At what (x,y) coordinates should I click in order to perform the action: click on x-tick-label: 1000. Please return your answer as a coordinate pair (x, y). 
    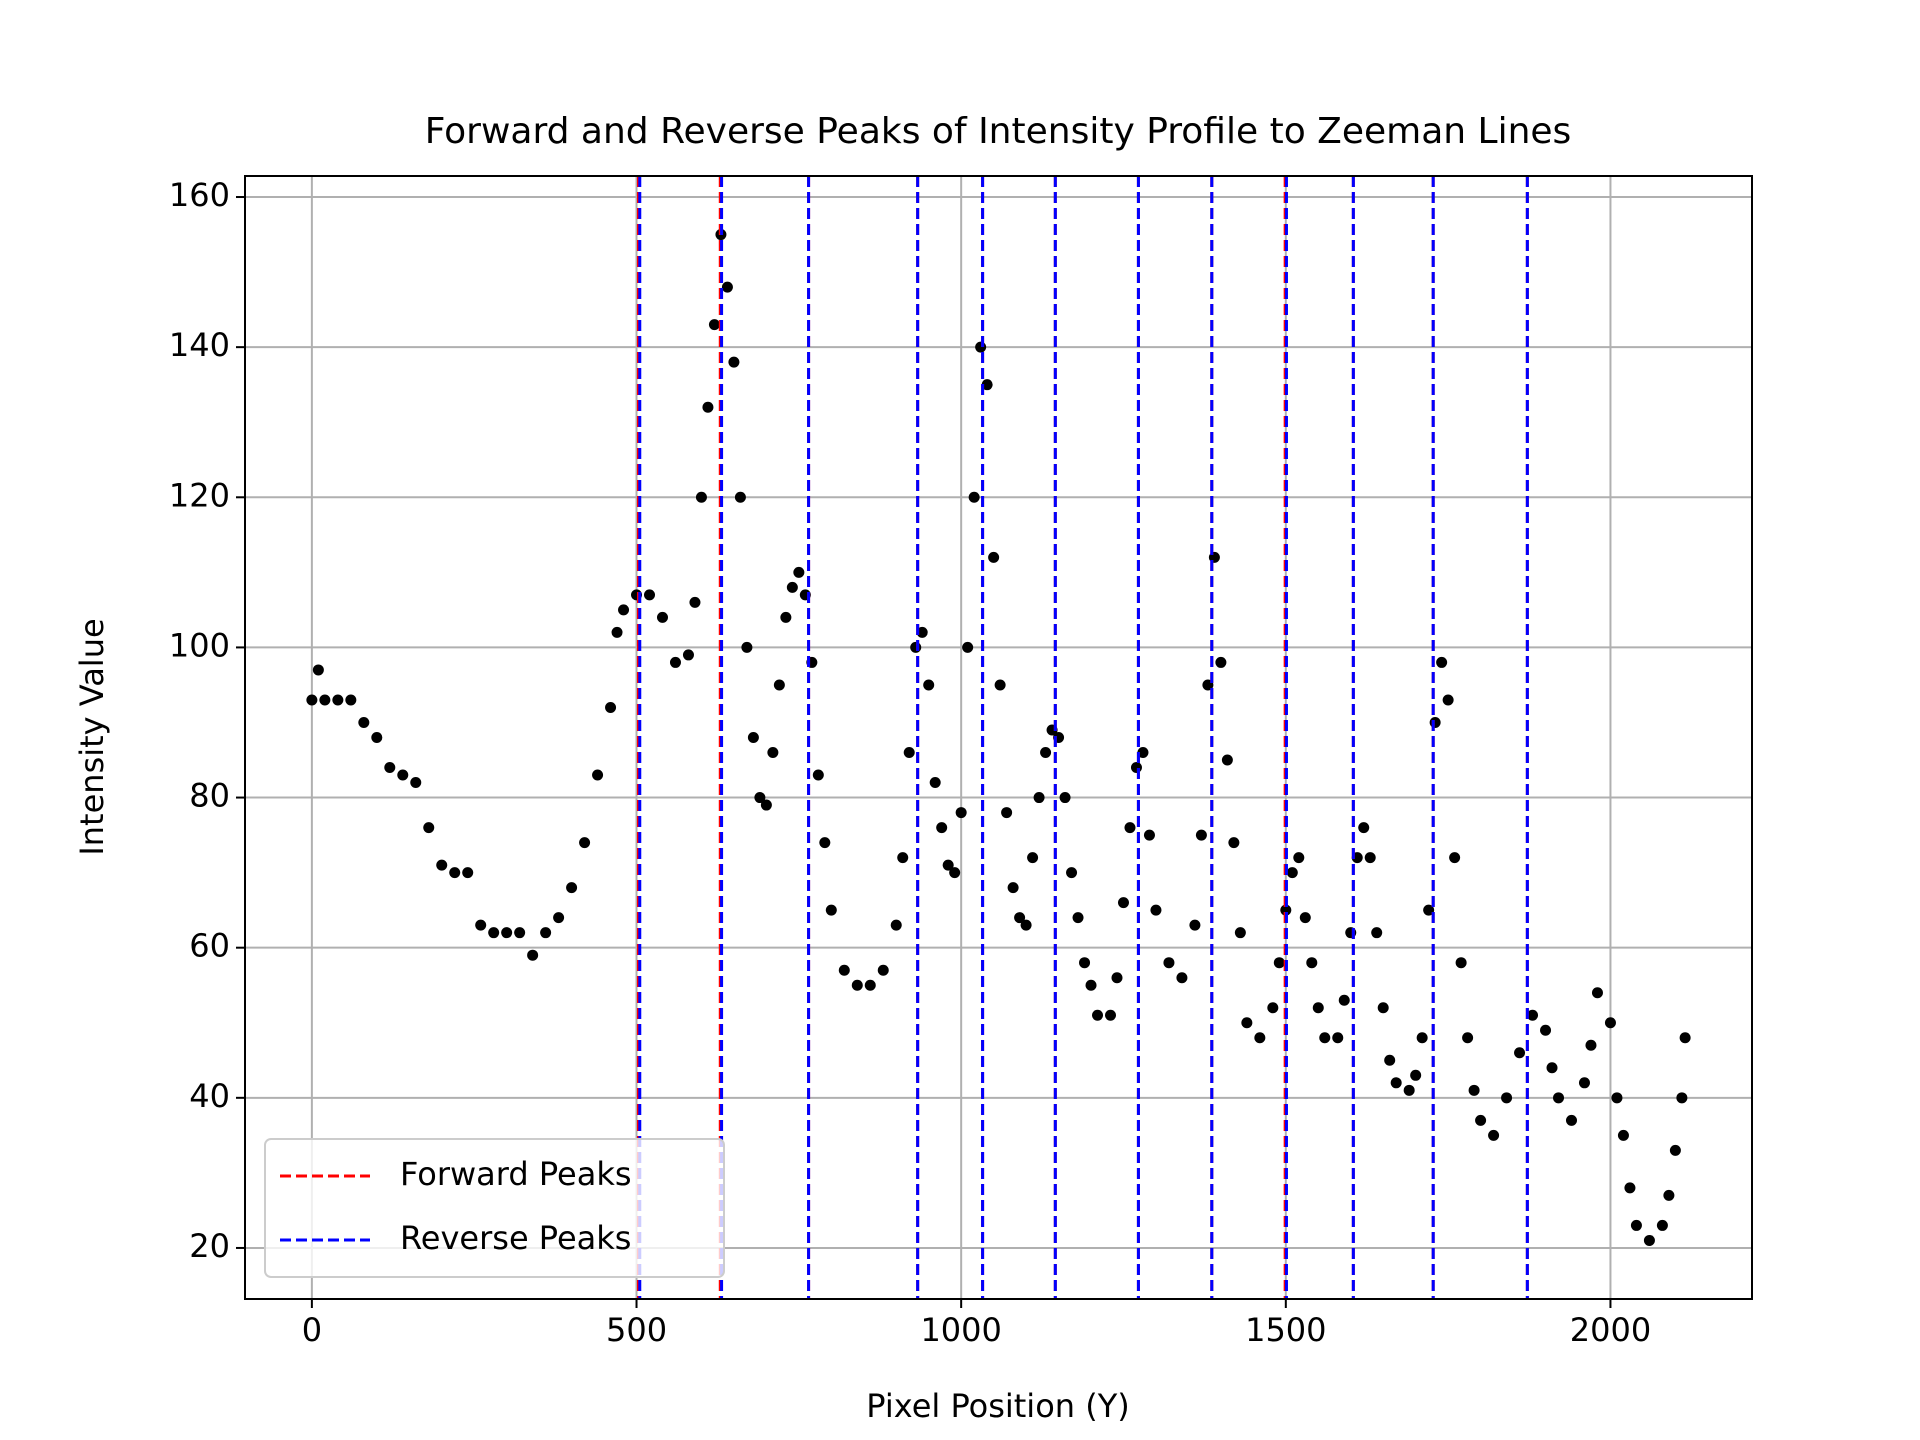
    Looking at the image, I should click on (960, 1330).